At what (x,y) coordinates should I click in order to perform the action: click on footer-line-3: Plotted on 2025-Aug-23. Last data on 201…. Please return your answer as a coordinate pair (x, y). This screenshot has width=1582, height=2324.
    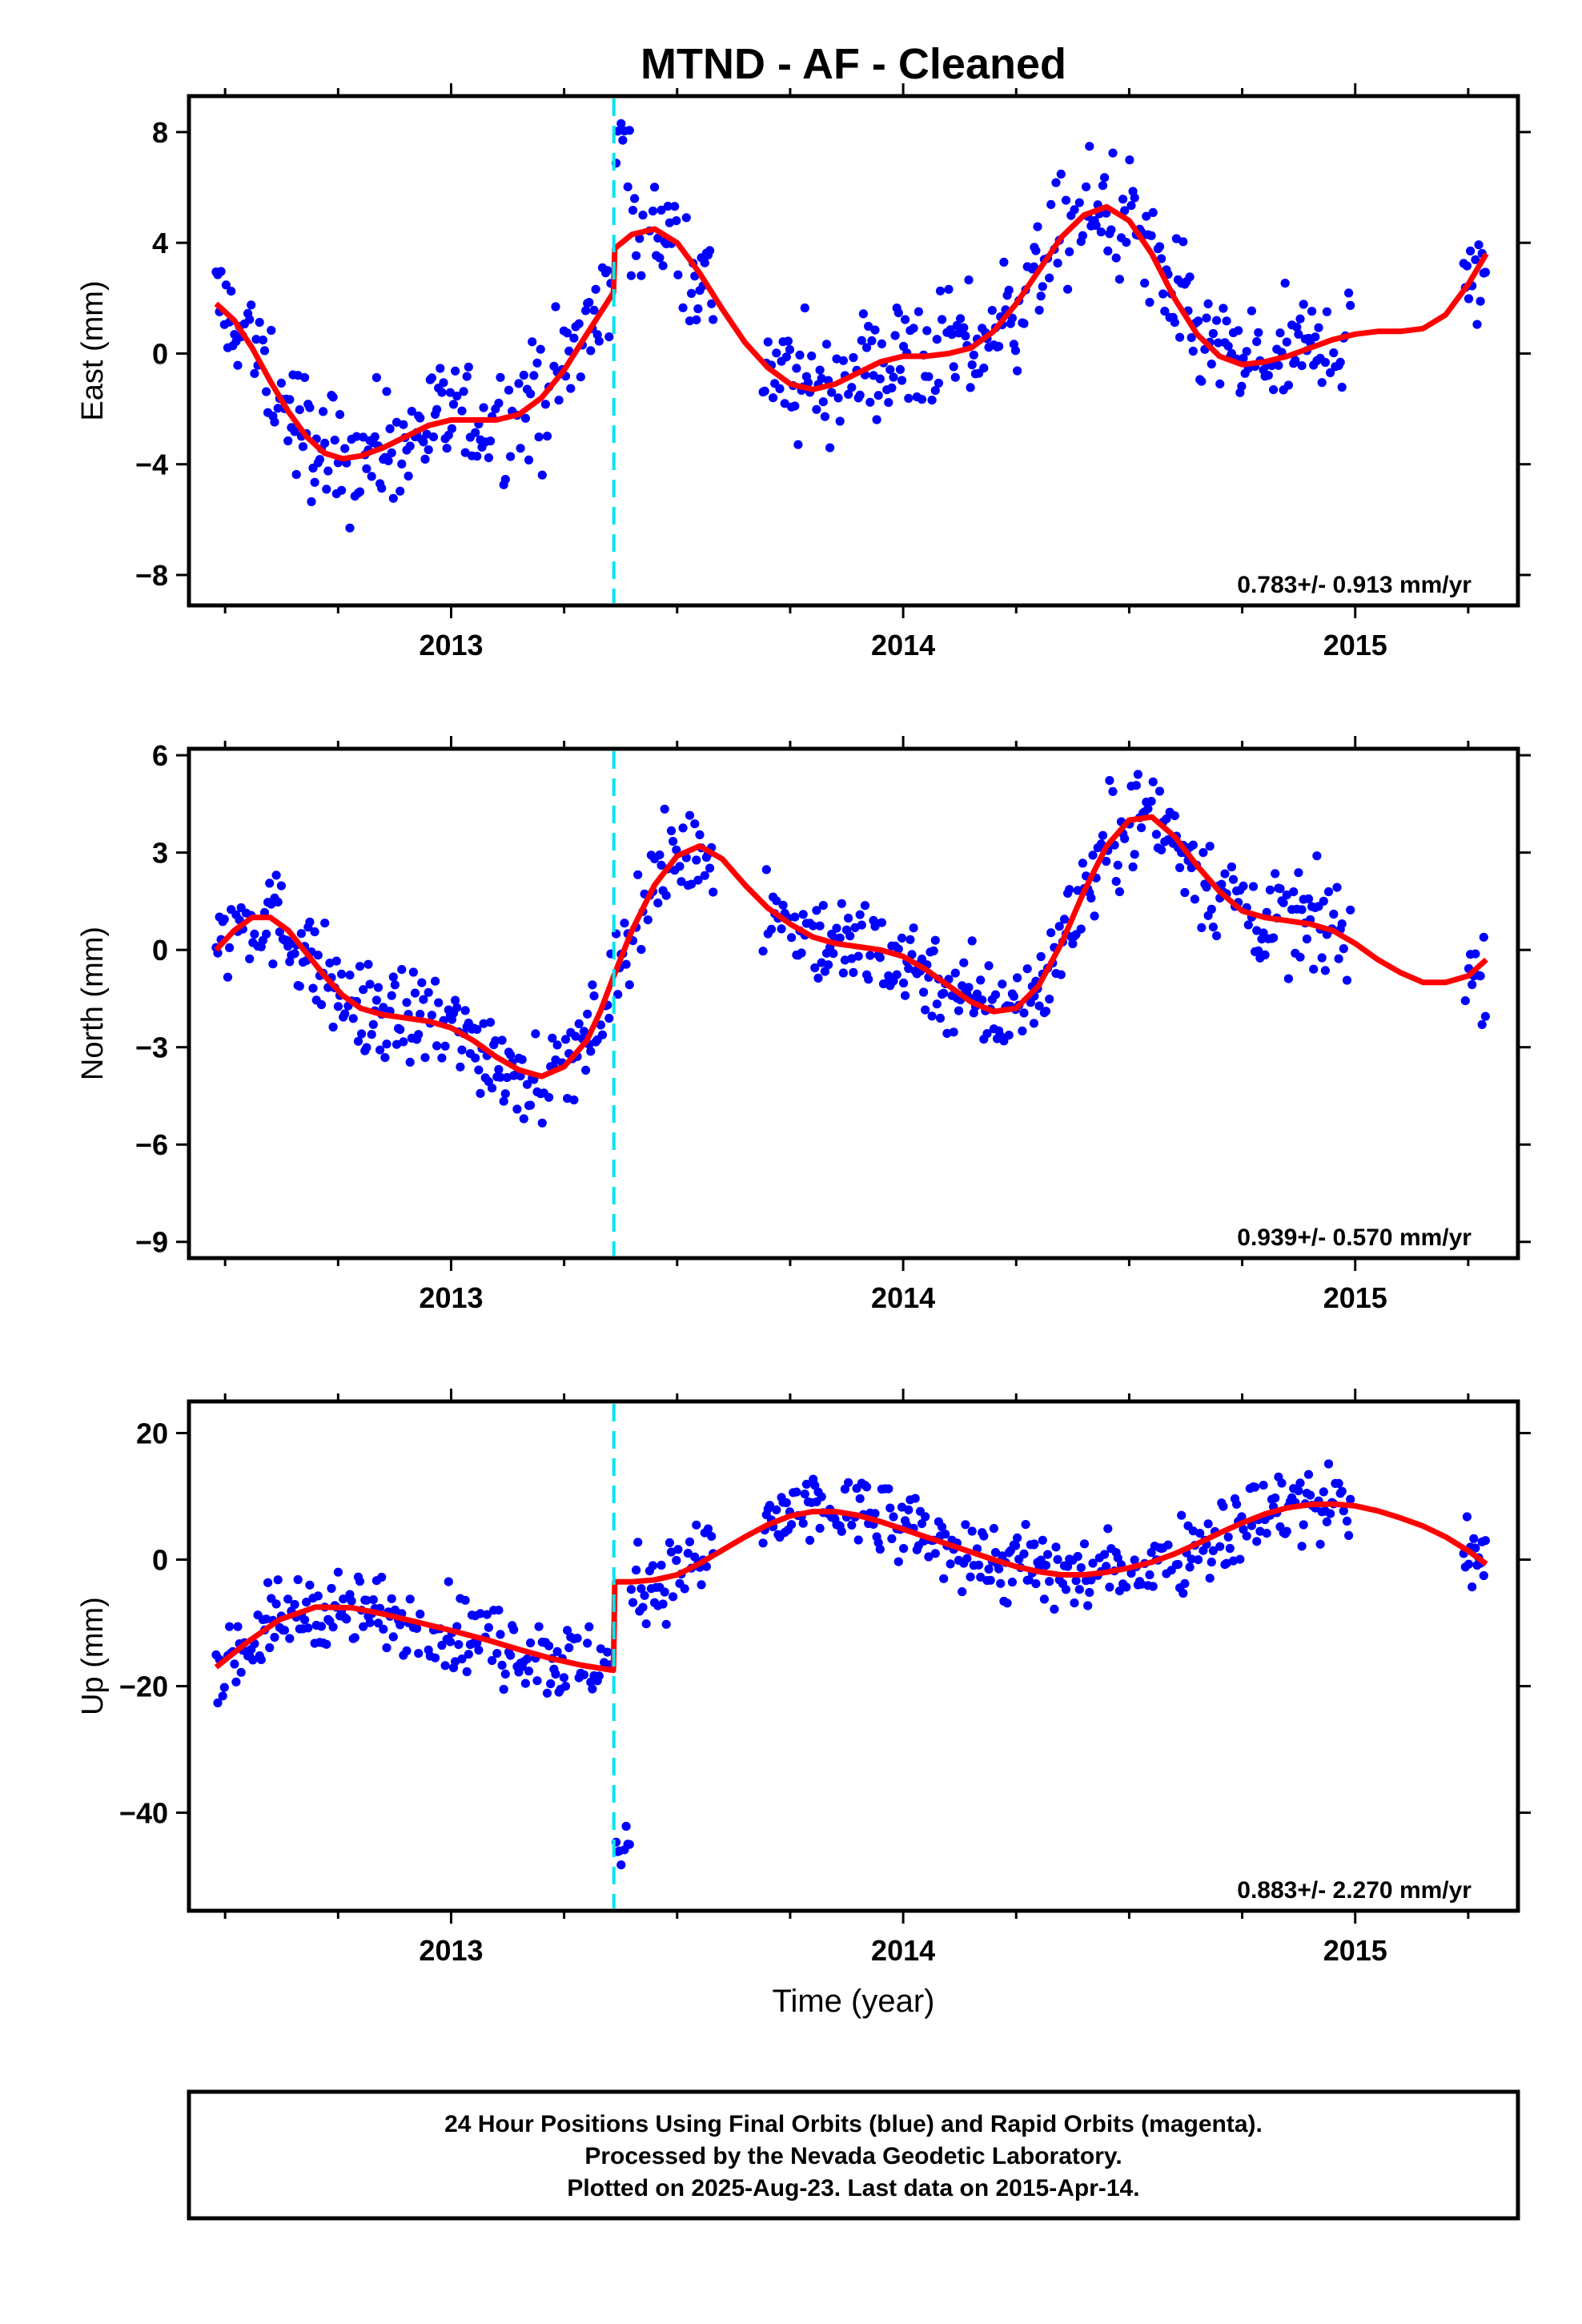
    Looking at the image, I should click on (853, 2188).